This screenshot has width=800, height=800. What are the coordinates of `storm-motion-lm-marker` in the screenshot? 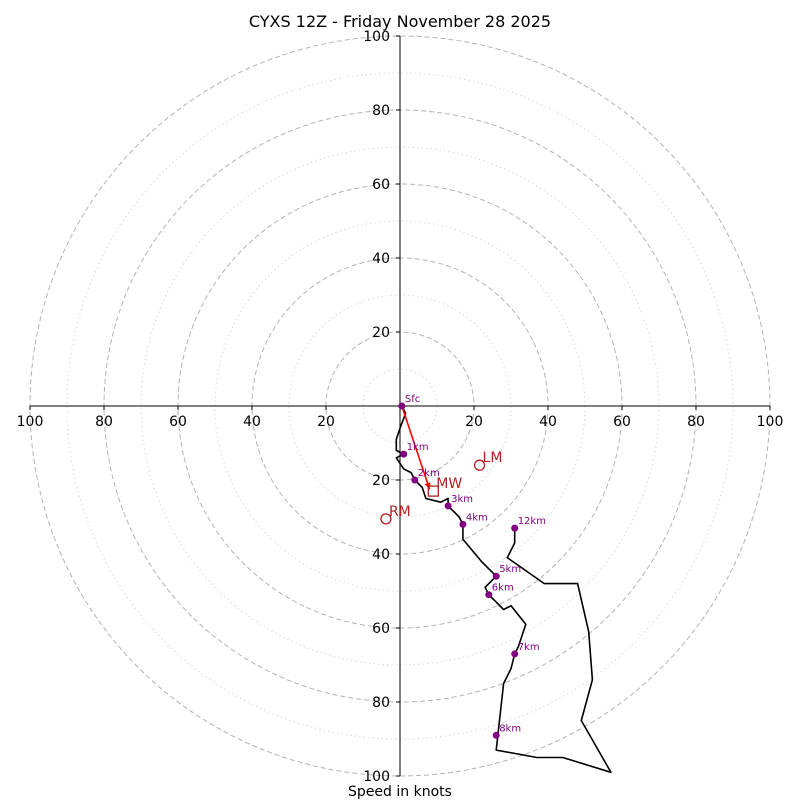 It's located at (479, 465).